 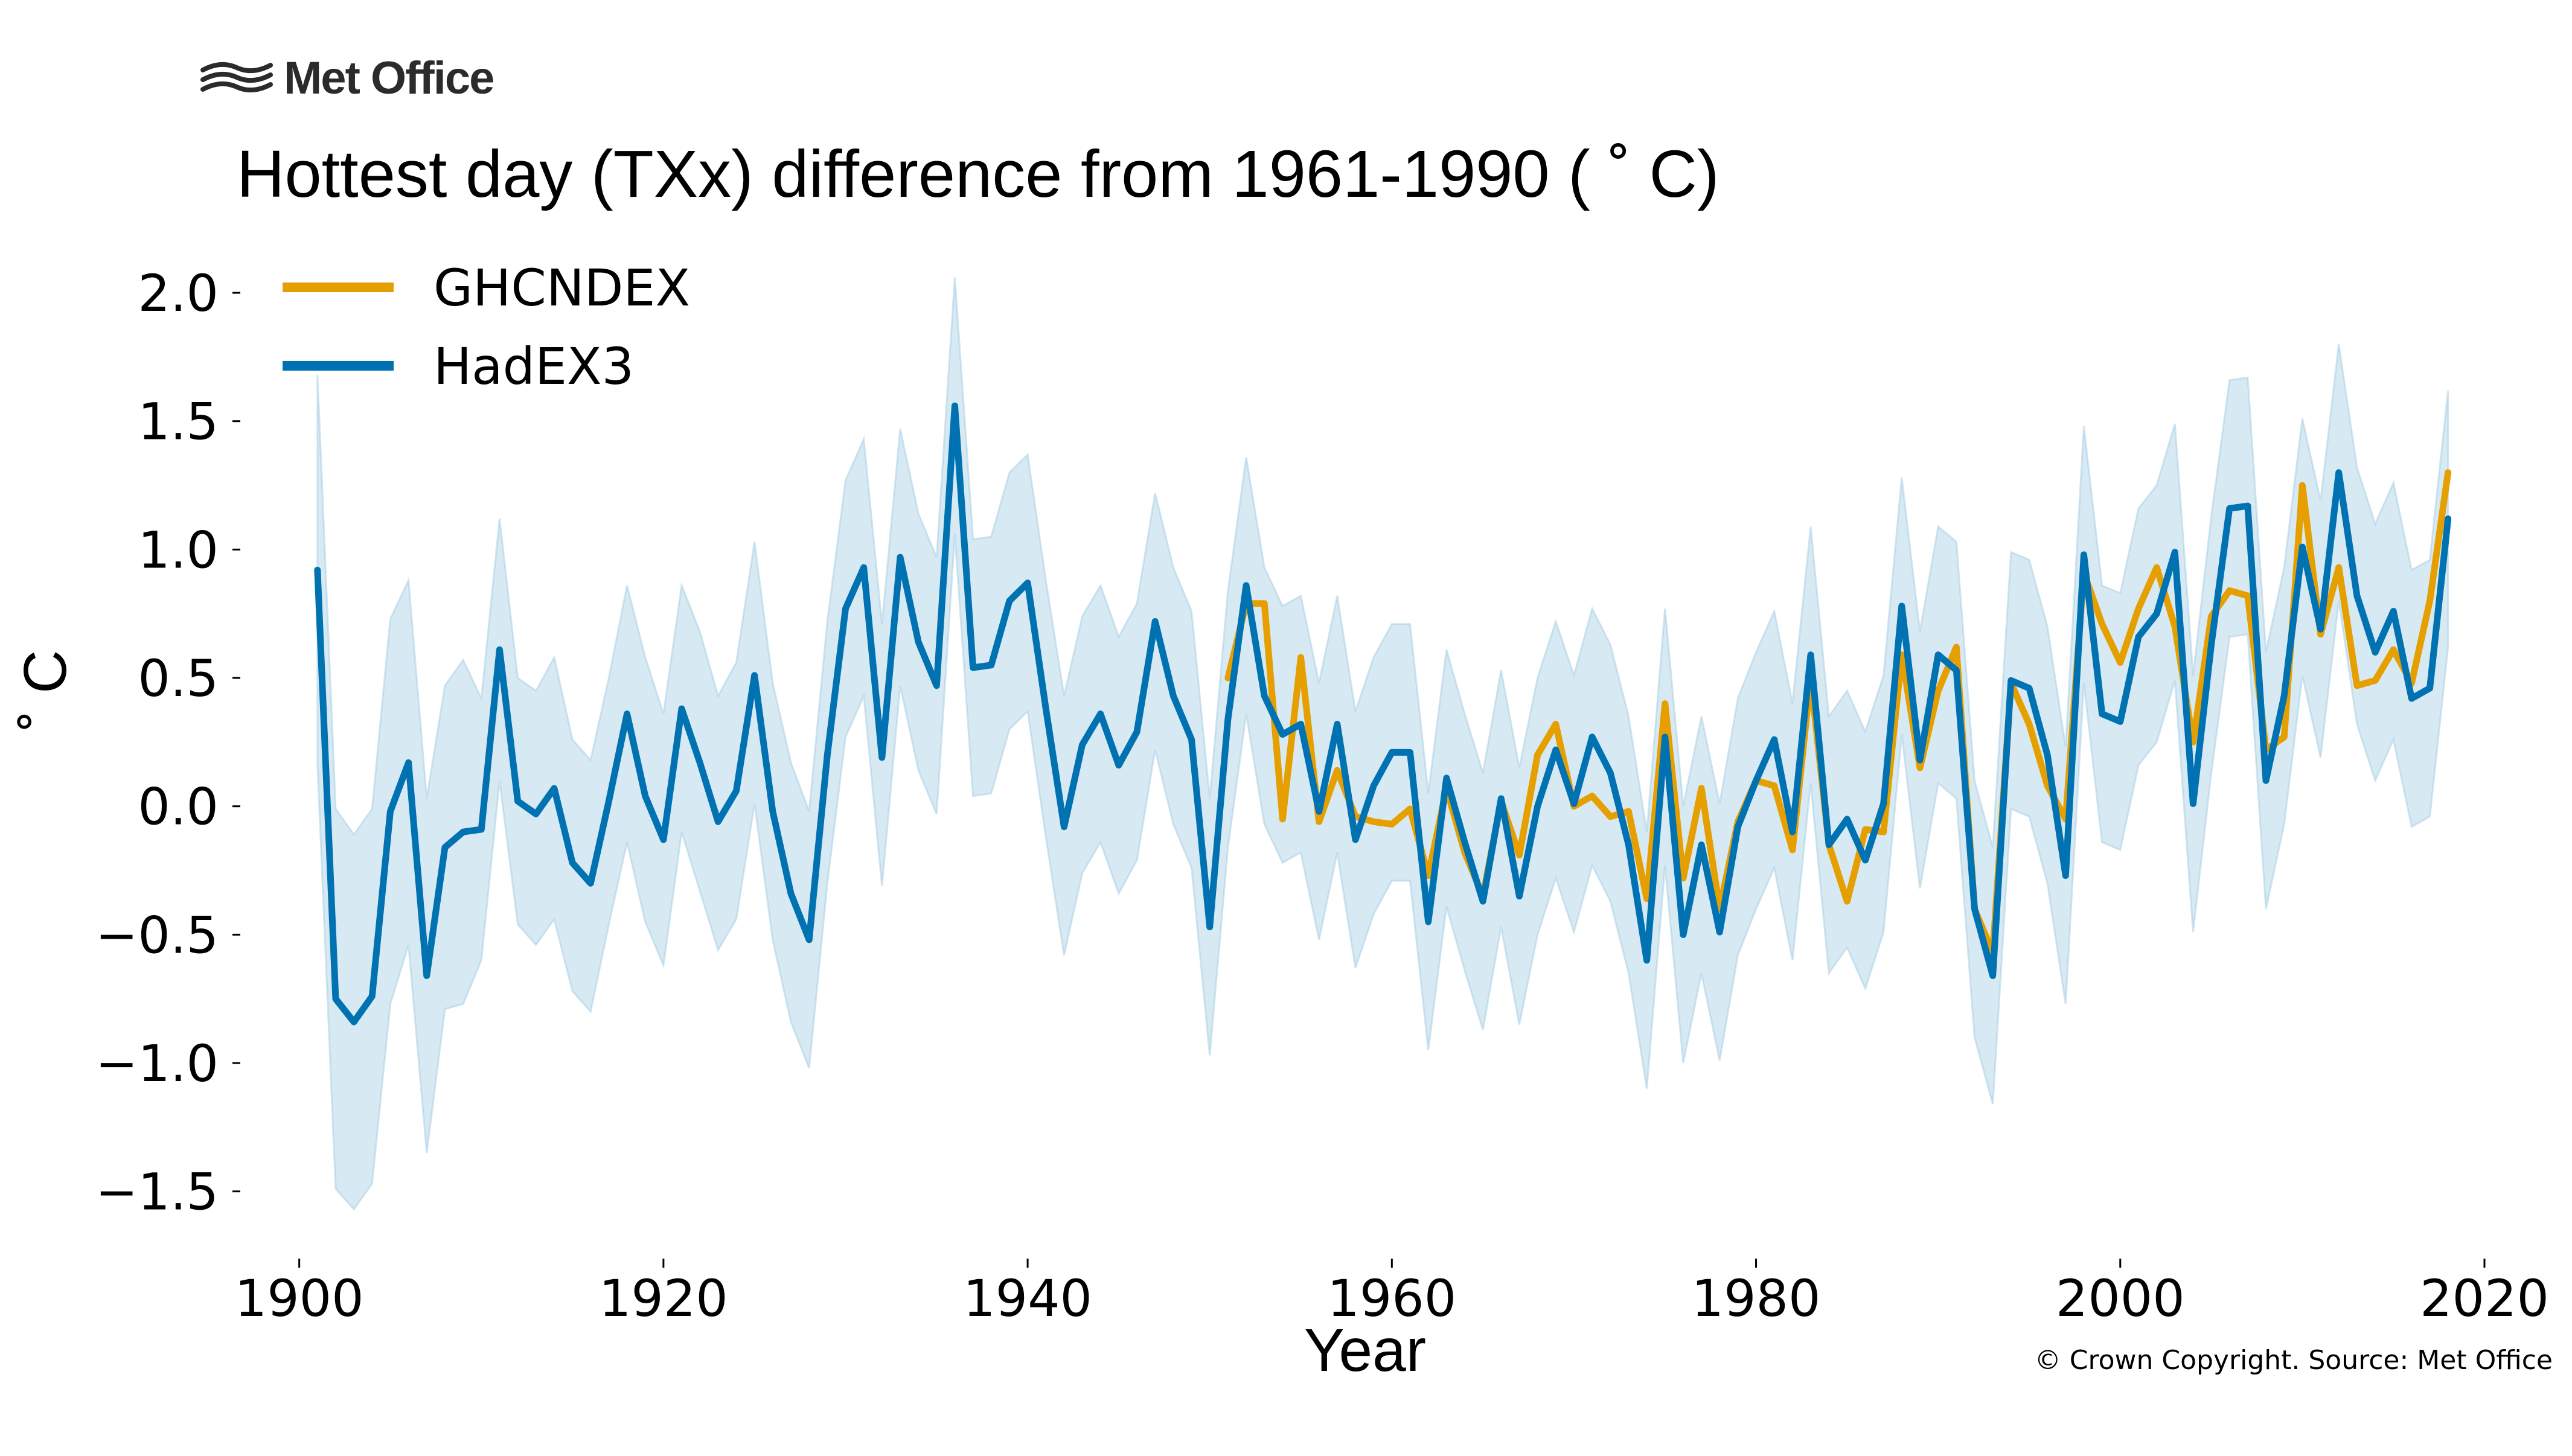 What do you see at coordinates (561, 288) in the screenshot?
I see `legend-label-0: GHCNDEX` at bounding box center [561, 288].